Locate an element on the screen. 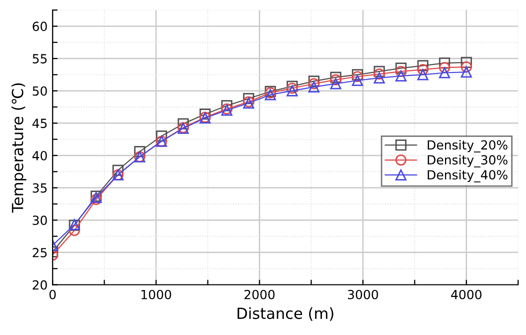 The height and width of the screenshot is (335, 526). x-tick-label: 3000 is located at coordinates (363, 295).